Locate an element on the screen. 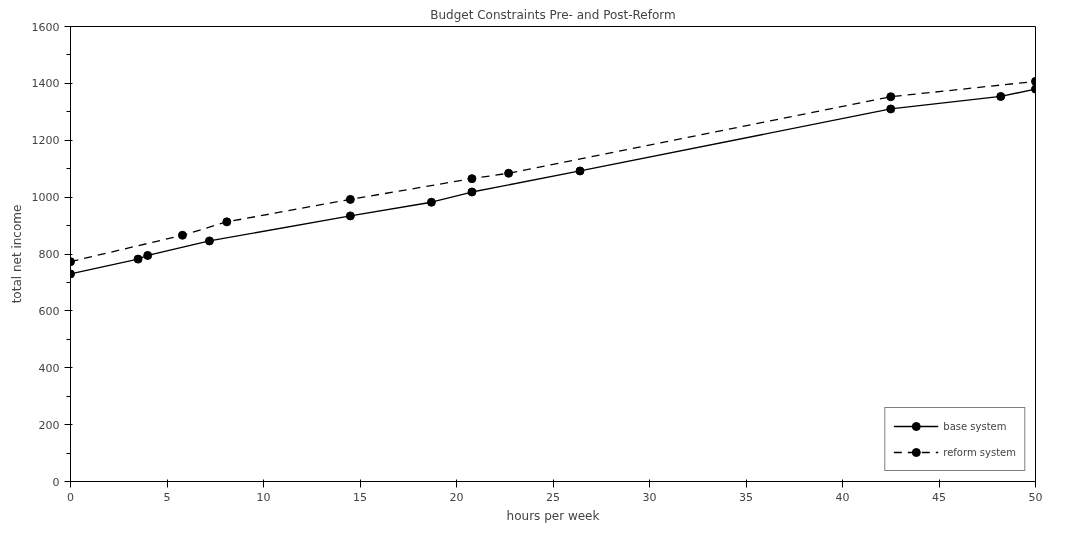 The image size is (1075, 535). legend-label: reform system is located at coordinates (979, 452).